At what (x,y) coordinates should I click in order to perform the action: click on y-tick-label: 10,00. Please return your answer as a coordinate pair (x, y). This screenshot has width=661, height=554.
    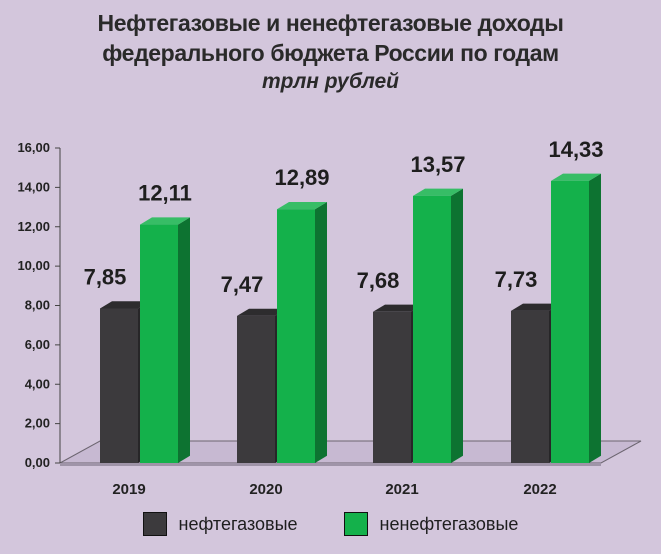
    Looking at the image, I should click on (33, 265).